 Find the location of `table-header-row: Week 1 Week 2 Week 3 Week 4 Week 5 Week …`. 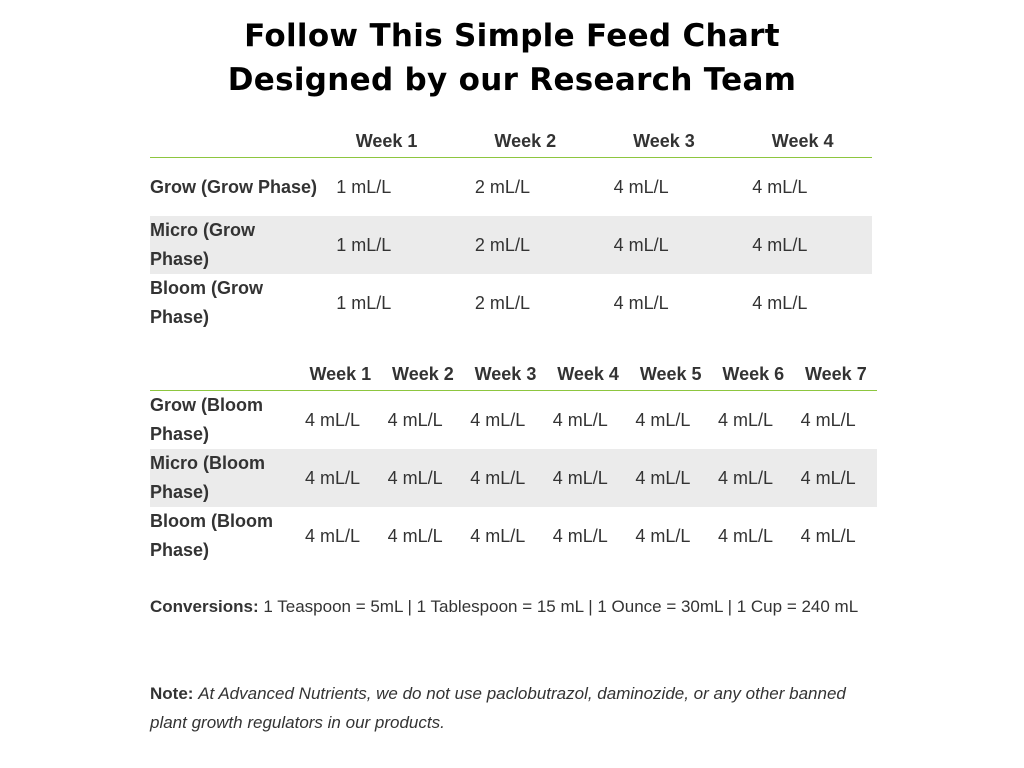

table-header-row: Week 1 Week 2 Week 3 Week 4 Week 5 Week … is located at coordinates (514, 374).